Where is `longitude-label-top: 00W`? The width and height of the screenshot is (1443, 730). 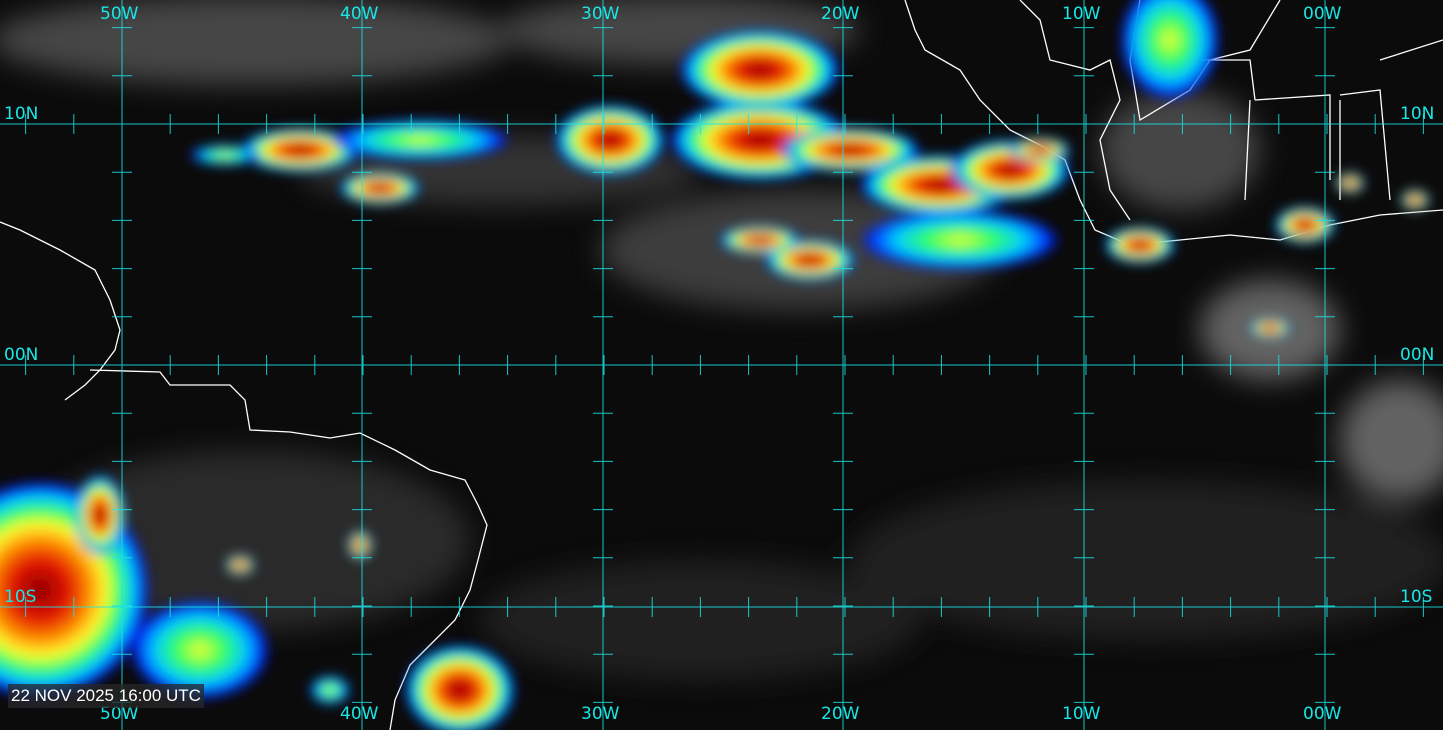 longitude-label-top: 00W is located at coordinates (1322, 14).